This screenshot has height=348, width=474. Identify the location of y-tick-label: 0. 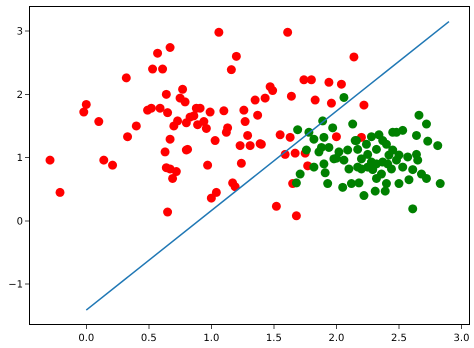
(19, 222).